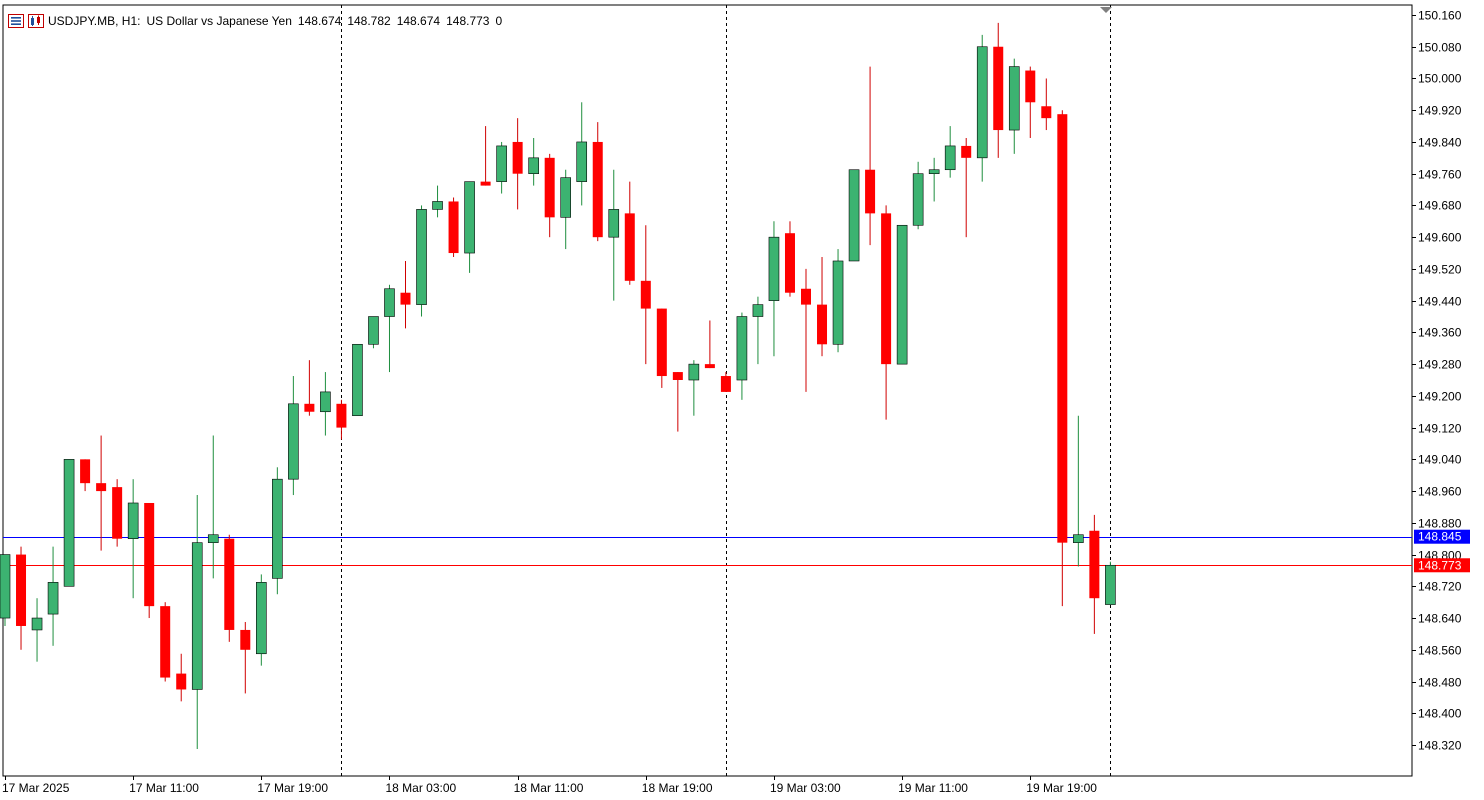 Image resolution: width=1484 pixels, height=800 pixels. What do you see at coordinates (1440, 460) in the screenshot?
I see `y-tick-label-14: 149.040` at bounding box center [1440, 460].